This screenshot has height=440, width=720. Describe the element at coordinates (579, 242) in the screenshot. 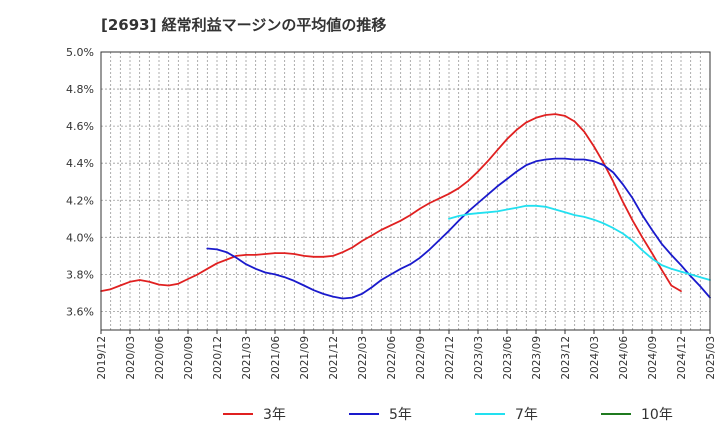

I see `series-line-7年` at that location.